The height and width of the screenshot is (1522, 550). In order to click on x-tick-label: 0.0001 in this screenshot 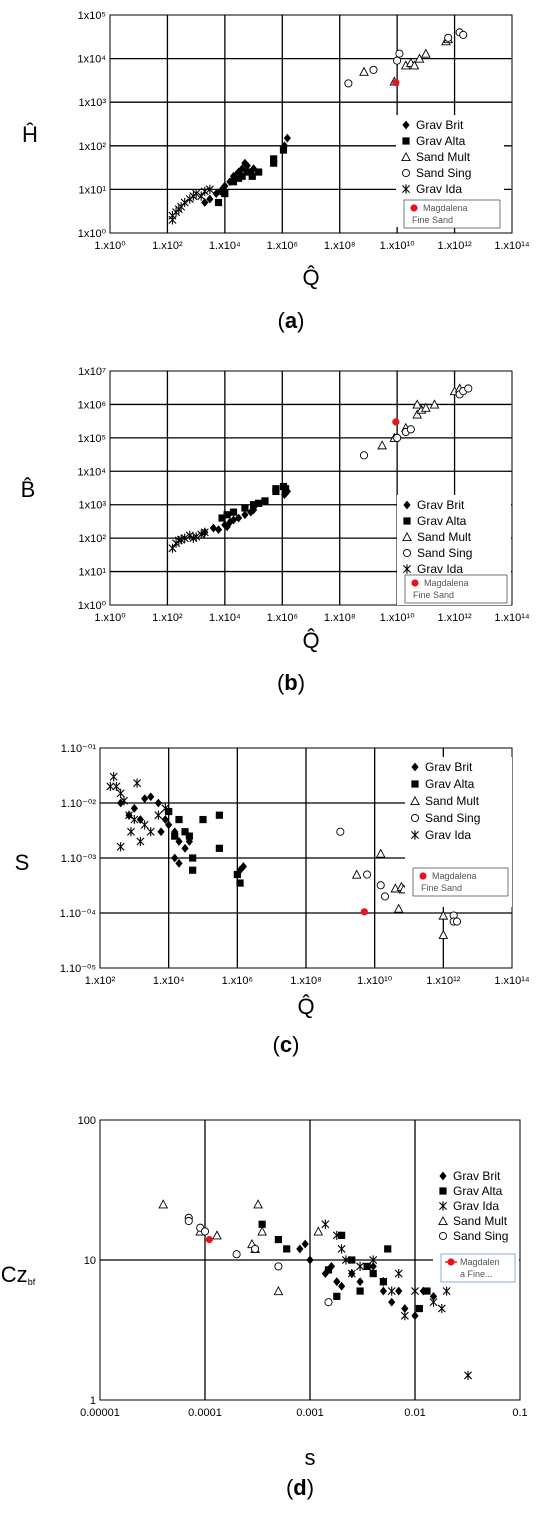, I will do `click(205, 1413)`.